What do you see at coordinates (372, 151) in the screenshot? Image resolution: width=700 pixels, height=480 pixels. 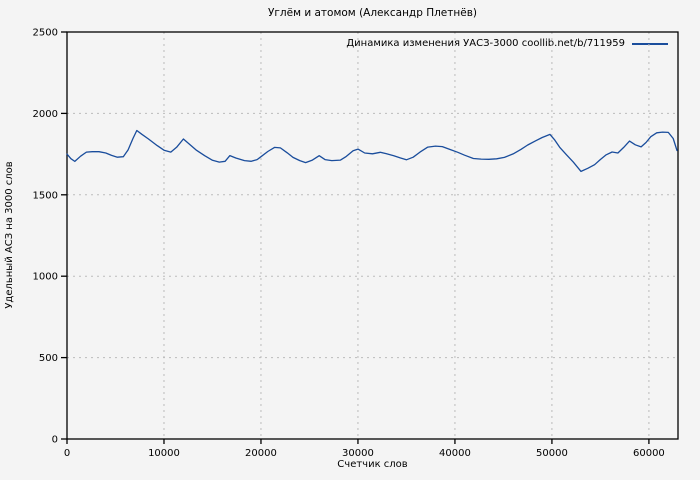 I see `data-line` at bounding box center [372, 151].